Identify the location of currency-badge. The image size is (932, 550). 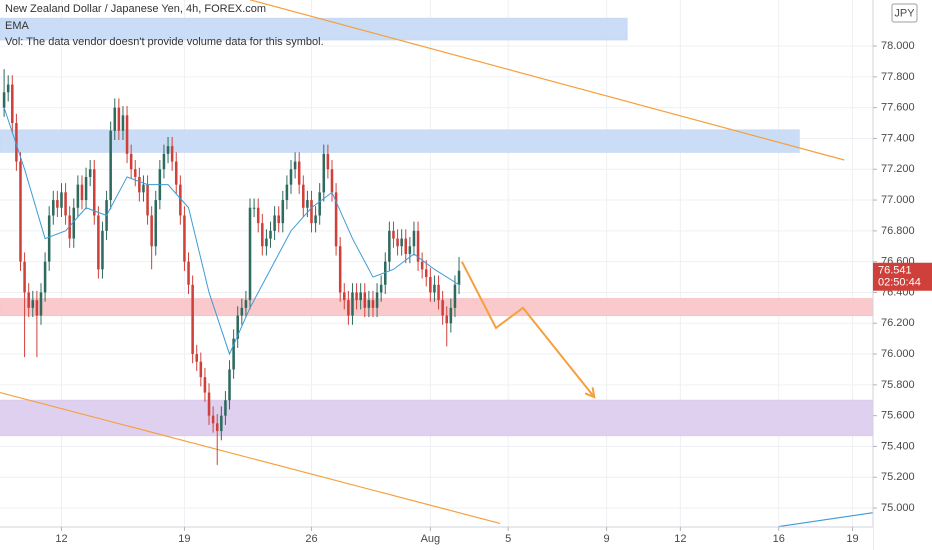
(904, 13).